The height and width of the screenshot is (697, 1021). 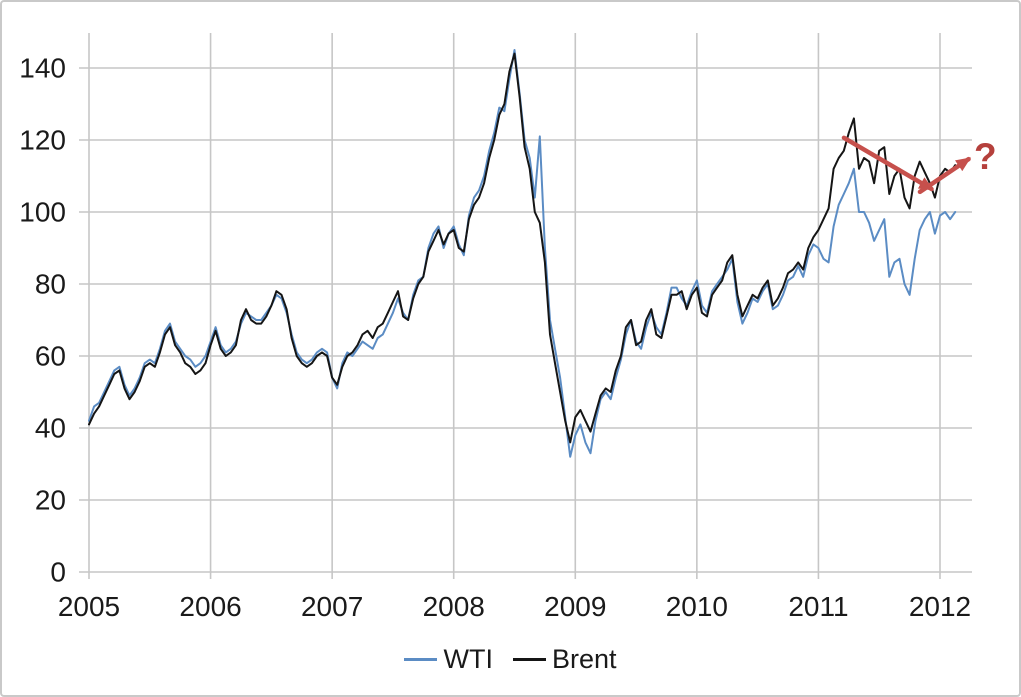 What do you see at coordinates (944, 175) in the screenshot?
I see `trend-arrow-up` at bounding box center [944, 175].